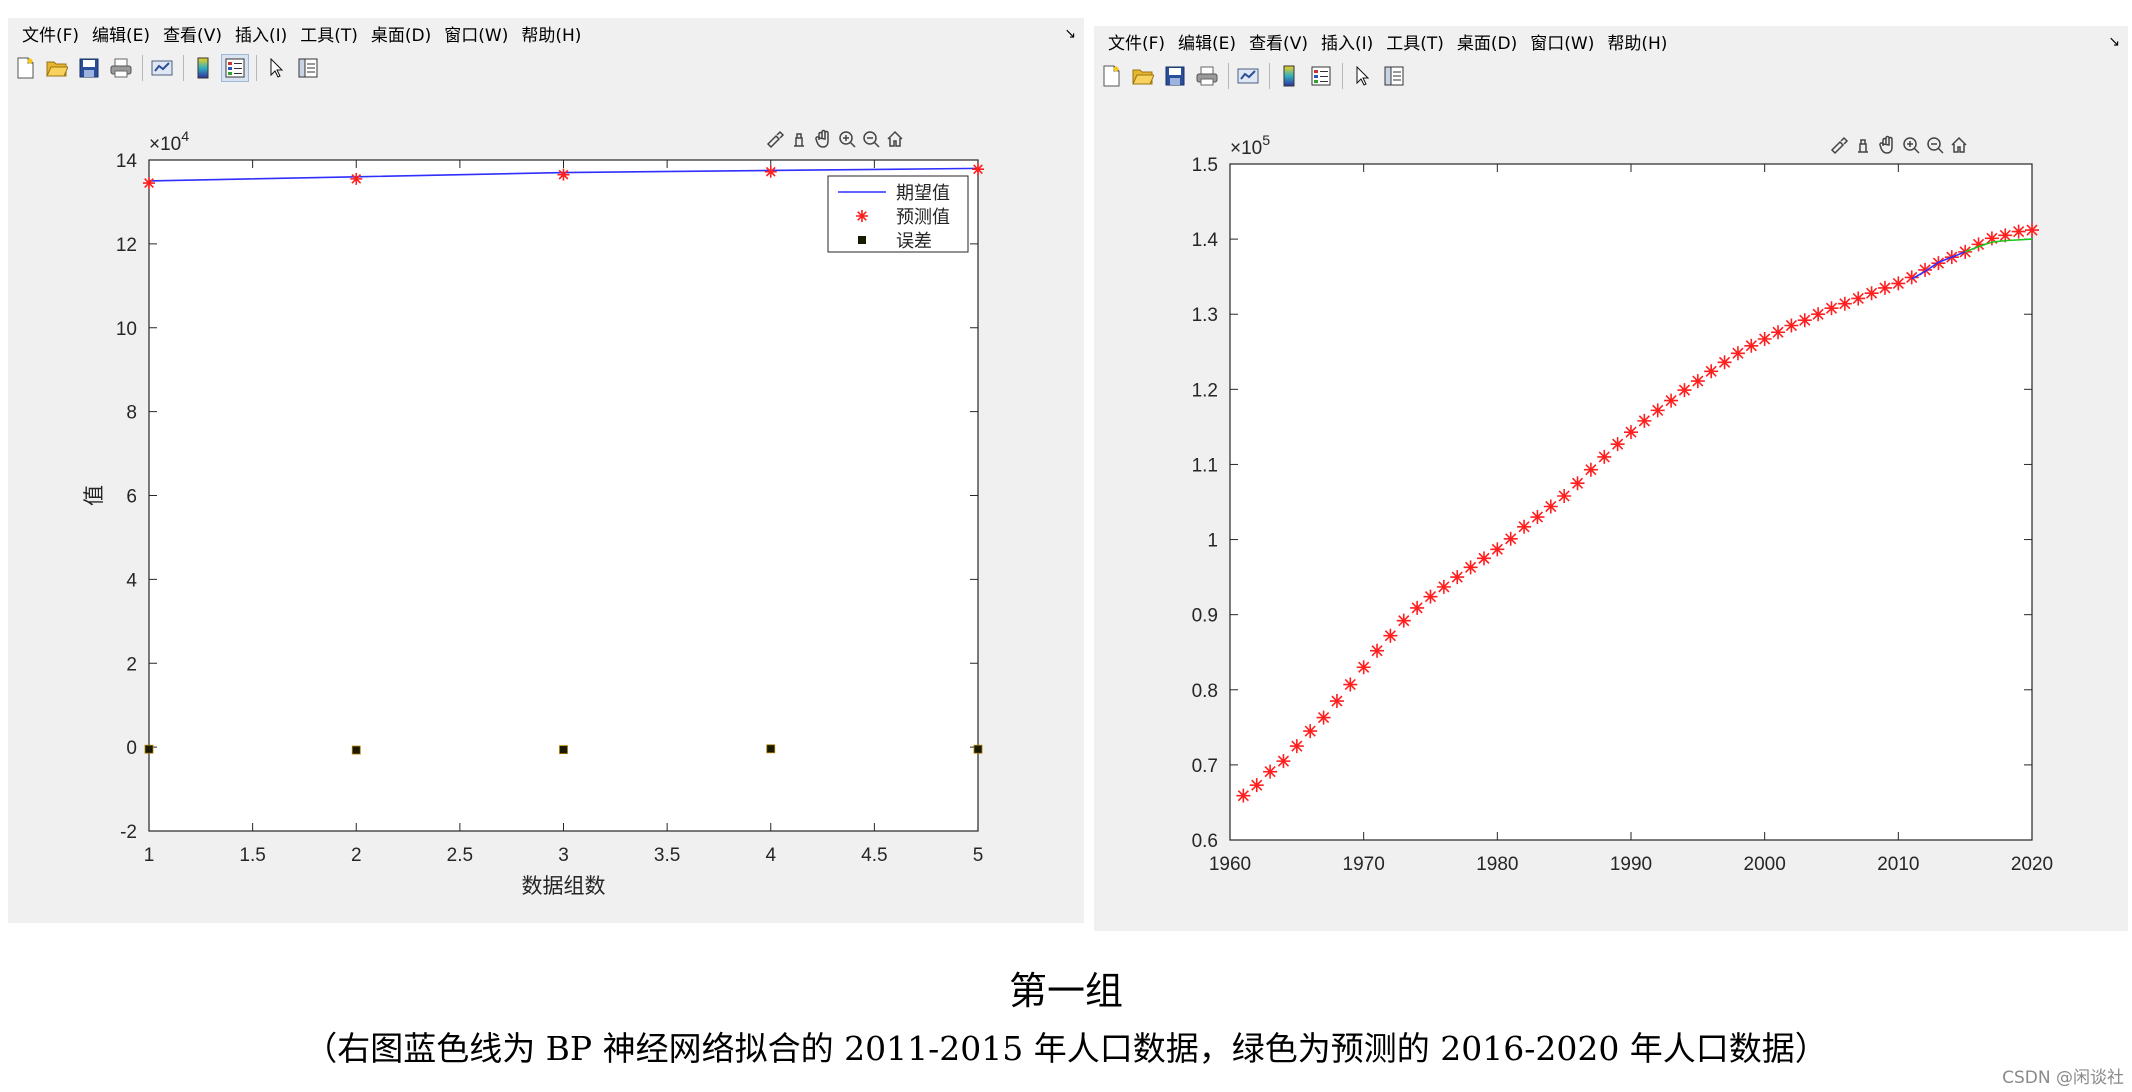 The height and width of the screenshot is (1092, 2132). I want to click on x-tick-label: 3, so click(563, 855).